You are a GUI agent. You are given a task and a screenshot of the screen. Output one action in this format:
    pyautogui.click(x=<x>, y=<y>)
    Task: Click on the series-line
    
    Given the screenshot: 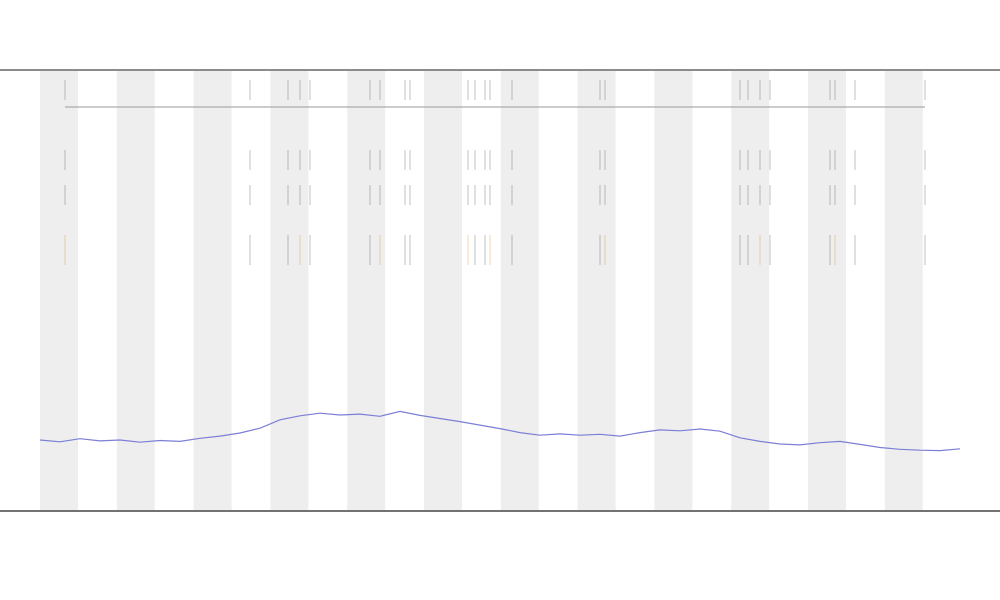 What is the action you would take?
    pyautogui.click(x=500, y=431)
    